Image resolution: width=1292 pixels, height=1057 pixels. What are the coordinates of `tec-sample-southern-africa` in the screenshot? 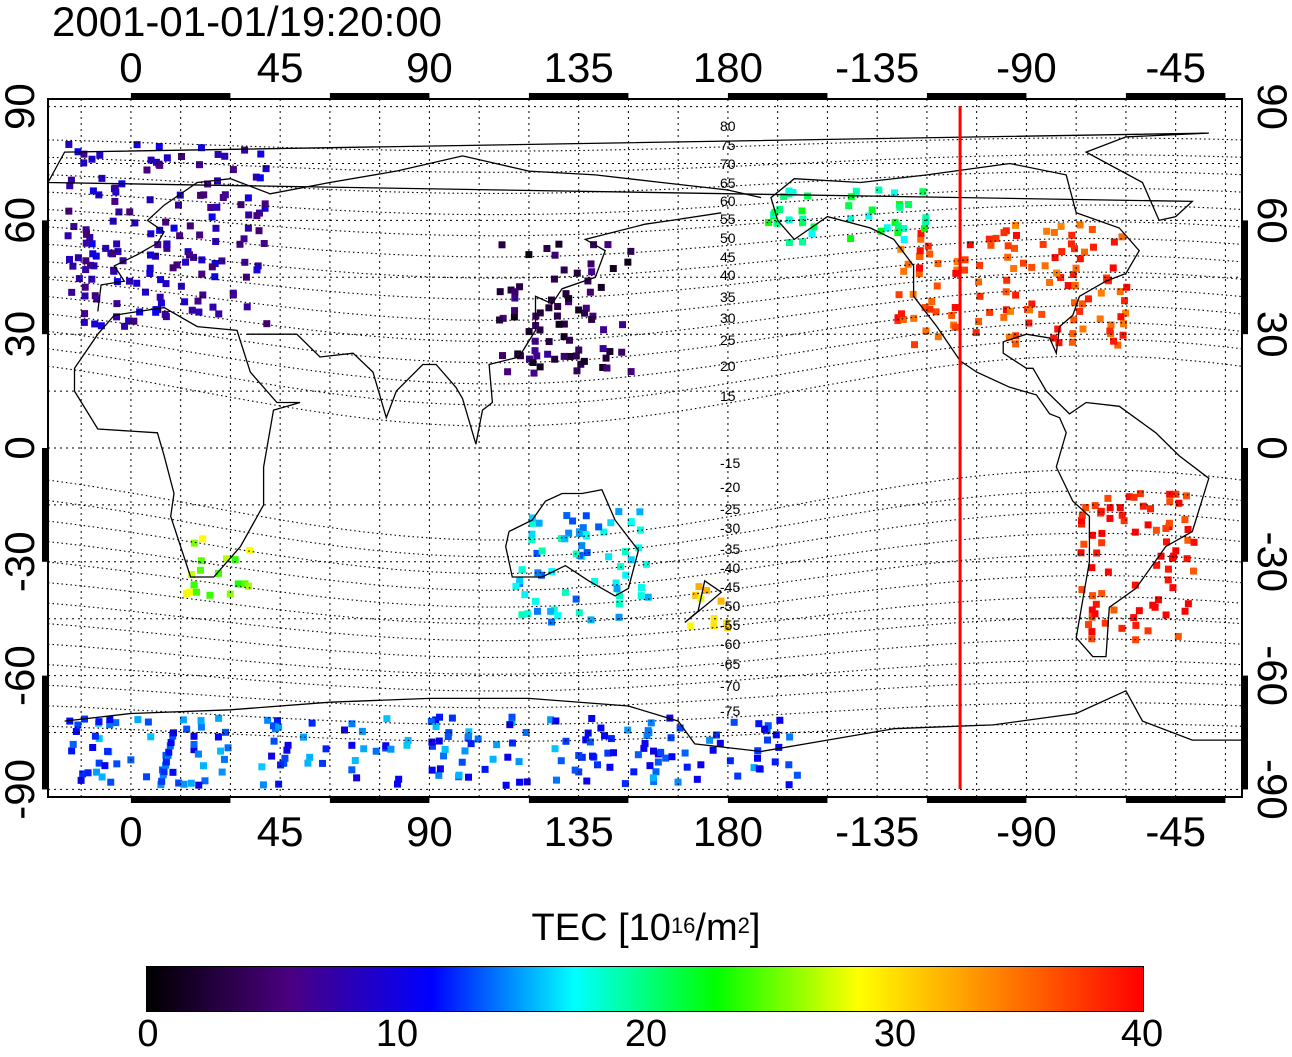 It's located at (201, 561).